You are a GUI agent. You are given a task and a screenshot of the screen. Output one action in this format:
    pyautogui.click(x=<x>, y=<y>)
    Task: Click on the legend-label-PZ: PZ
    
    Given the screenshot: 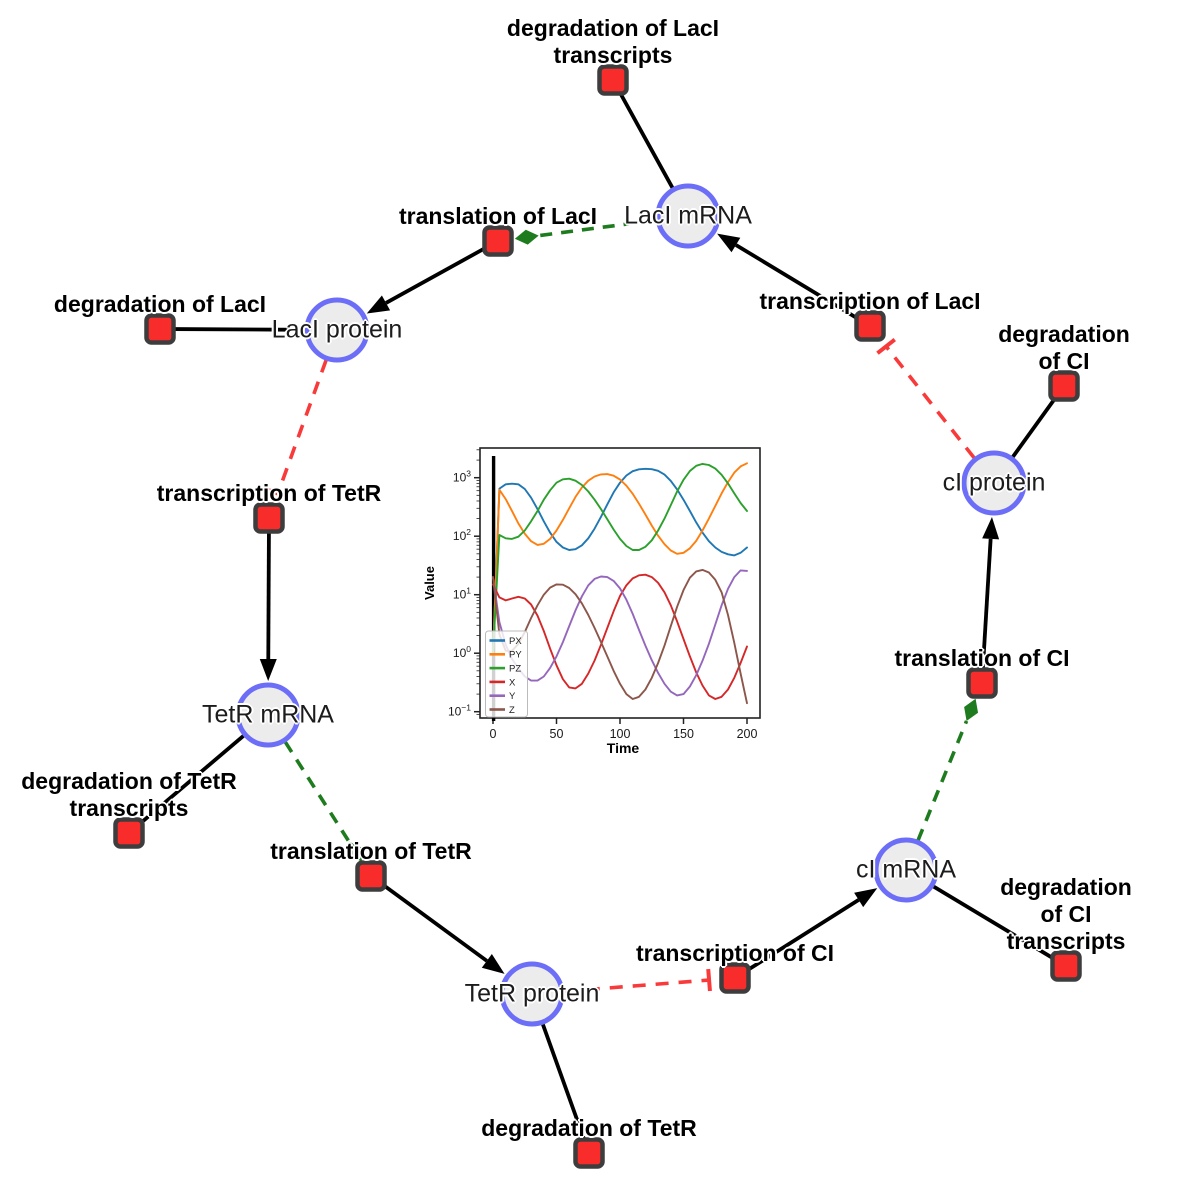 What is the action you would take?
    pyautogui.click(x=515, y=669)
    